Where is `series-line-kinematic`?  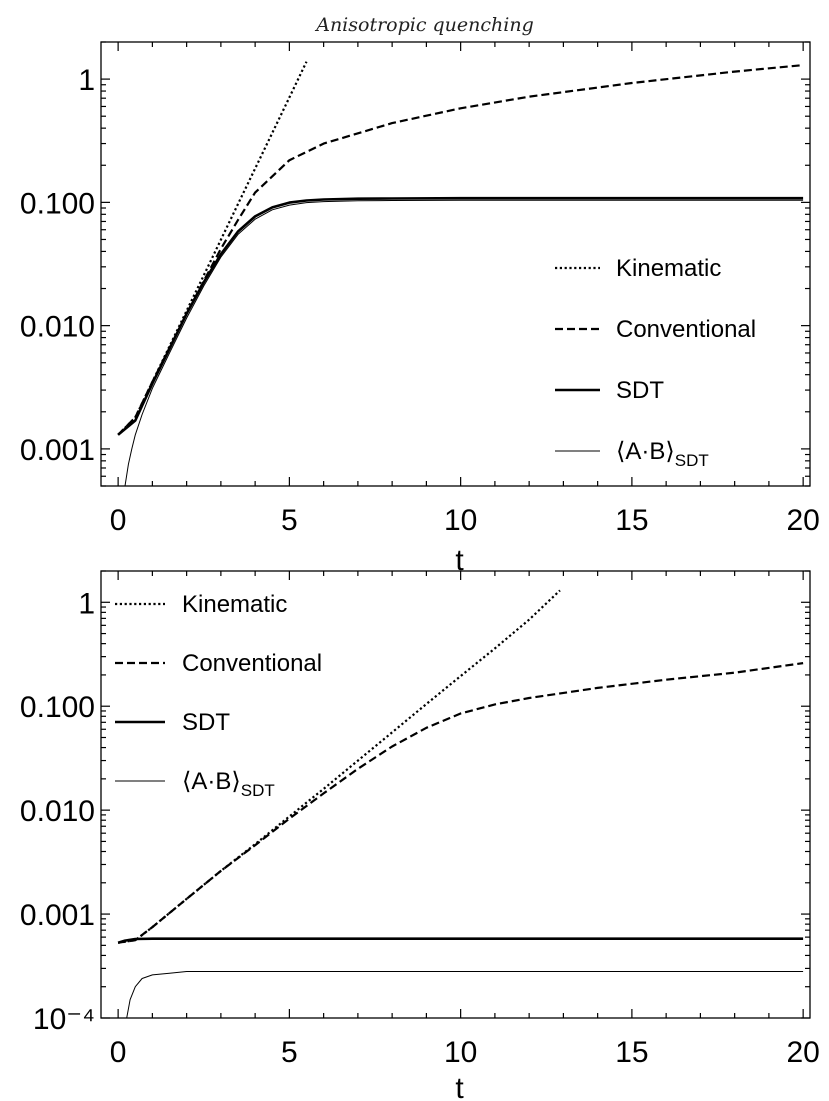 series-line-kinematic is located at coordinates (212, 248).